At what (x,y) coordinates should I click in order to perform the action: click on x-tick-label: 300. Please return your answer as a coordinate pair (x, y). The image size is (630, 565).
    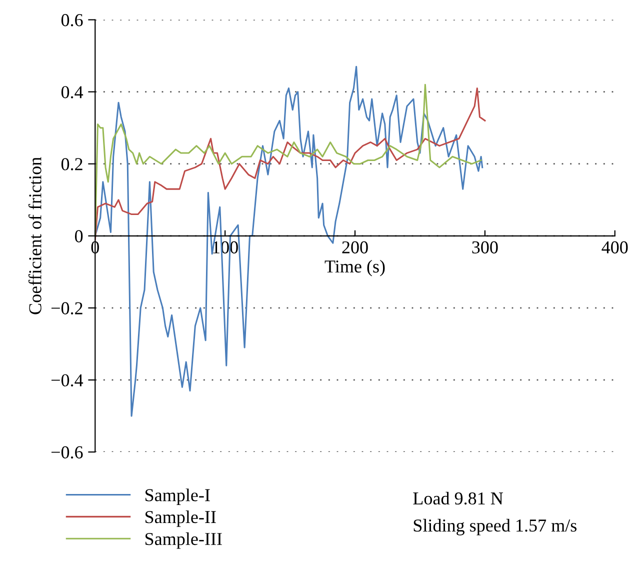
    Looking at the image, I should click on (485, 247).